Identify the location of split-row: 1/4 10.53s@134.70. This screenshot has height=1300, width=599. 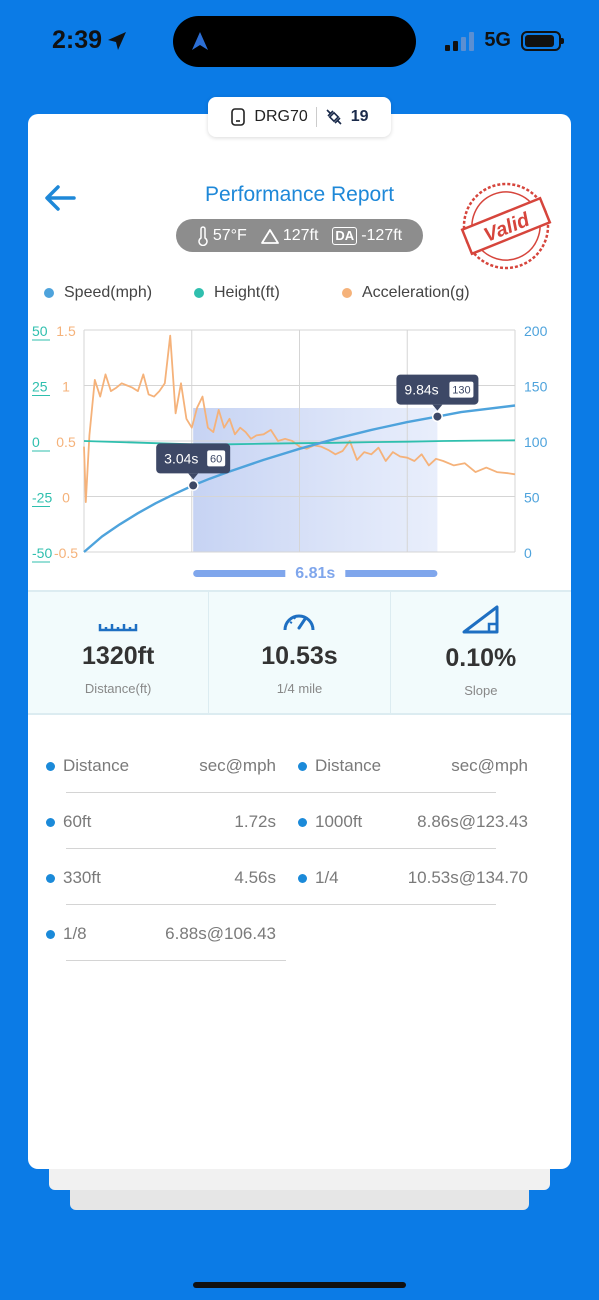
(413, 878).